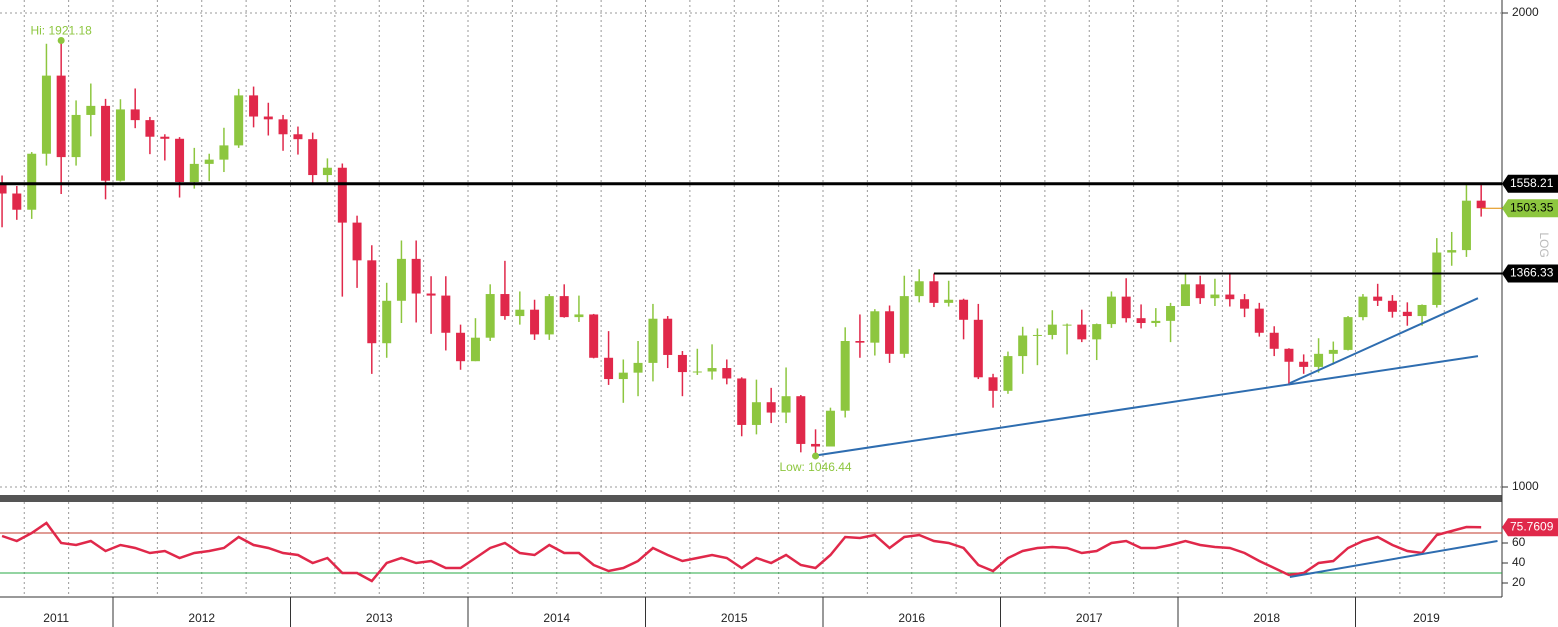 The width and height of the screenshot is (1558, 627). Describe the element at coordinates (1266, 618) in the screenshot. I see `x-tick-label: 2018` at that location.